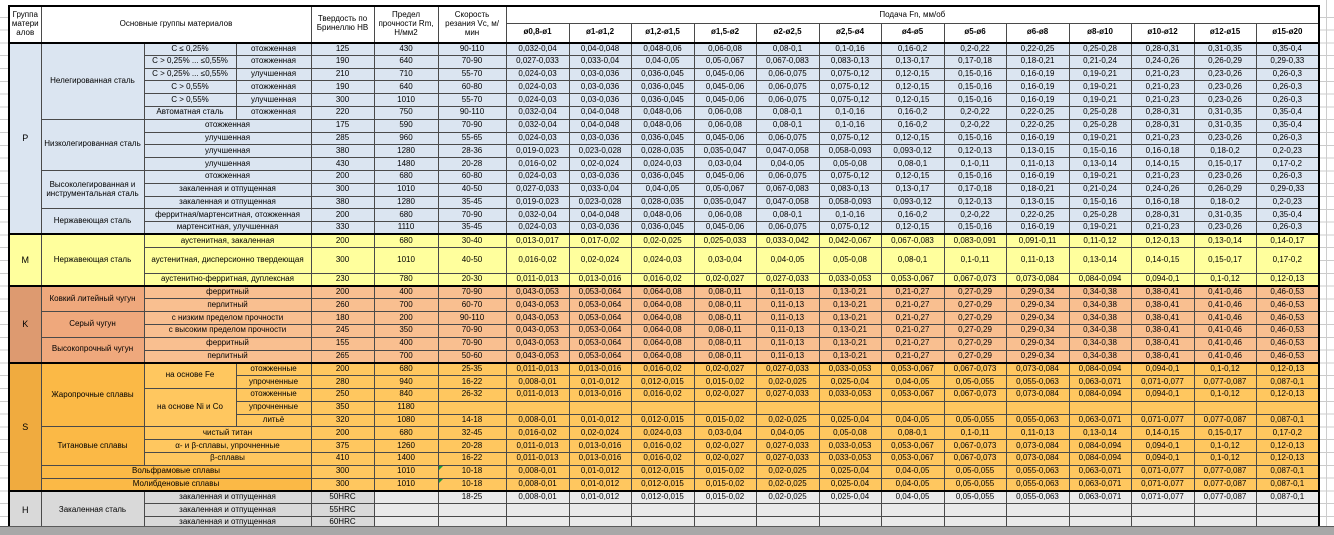 Image resolution: width=1334 pixels, height=535 pixels. I want to click on feed-value: 0,083-0,13, so click(850, 189).